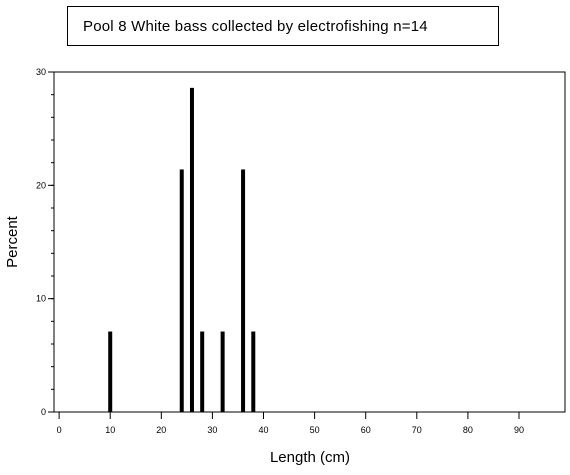 The image size is (570, 475). I want to click on x-tick-label: 70, so click(417, 430).